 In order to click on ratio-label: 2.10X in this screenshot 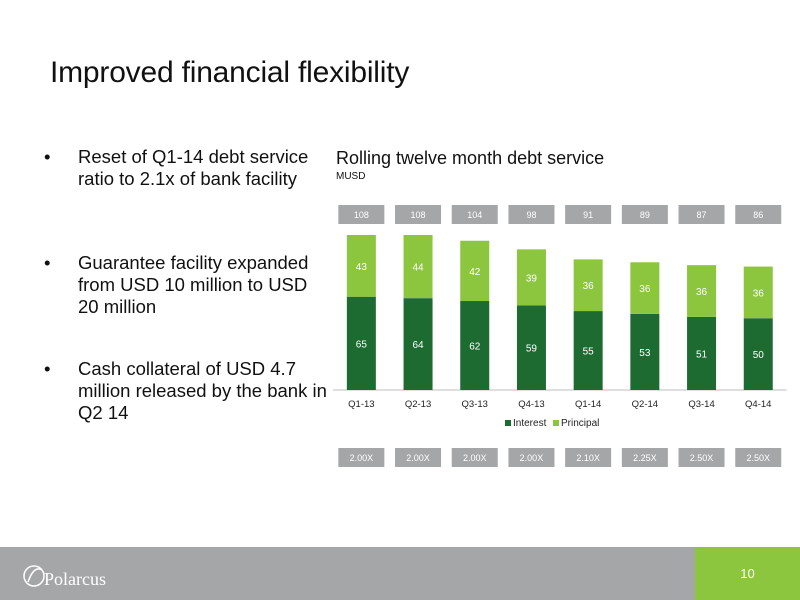, I will do `click(588, 458)`.